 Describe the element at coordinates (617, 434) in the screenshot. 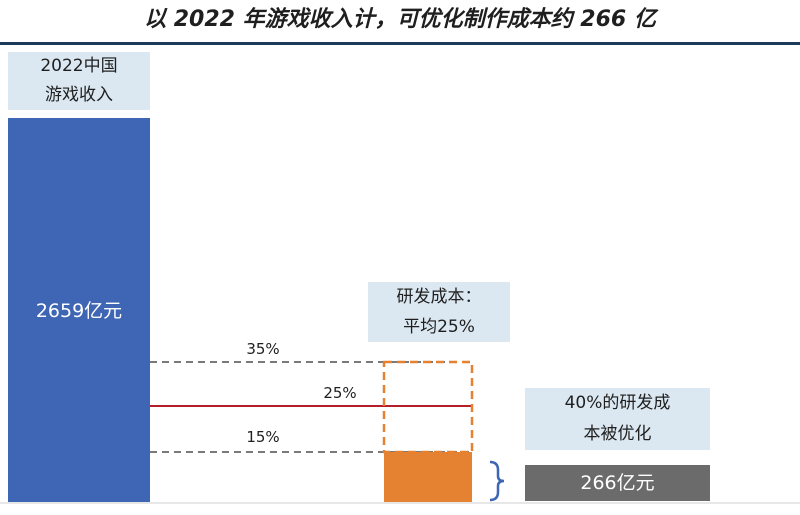

I see `optimized-label-line-2: 本被优化` at that location.